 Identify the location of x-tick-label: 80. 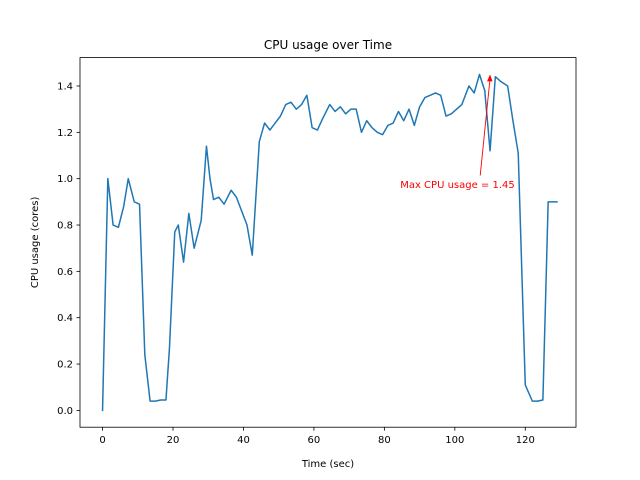
(384, 440).